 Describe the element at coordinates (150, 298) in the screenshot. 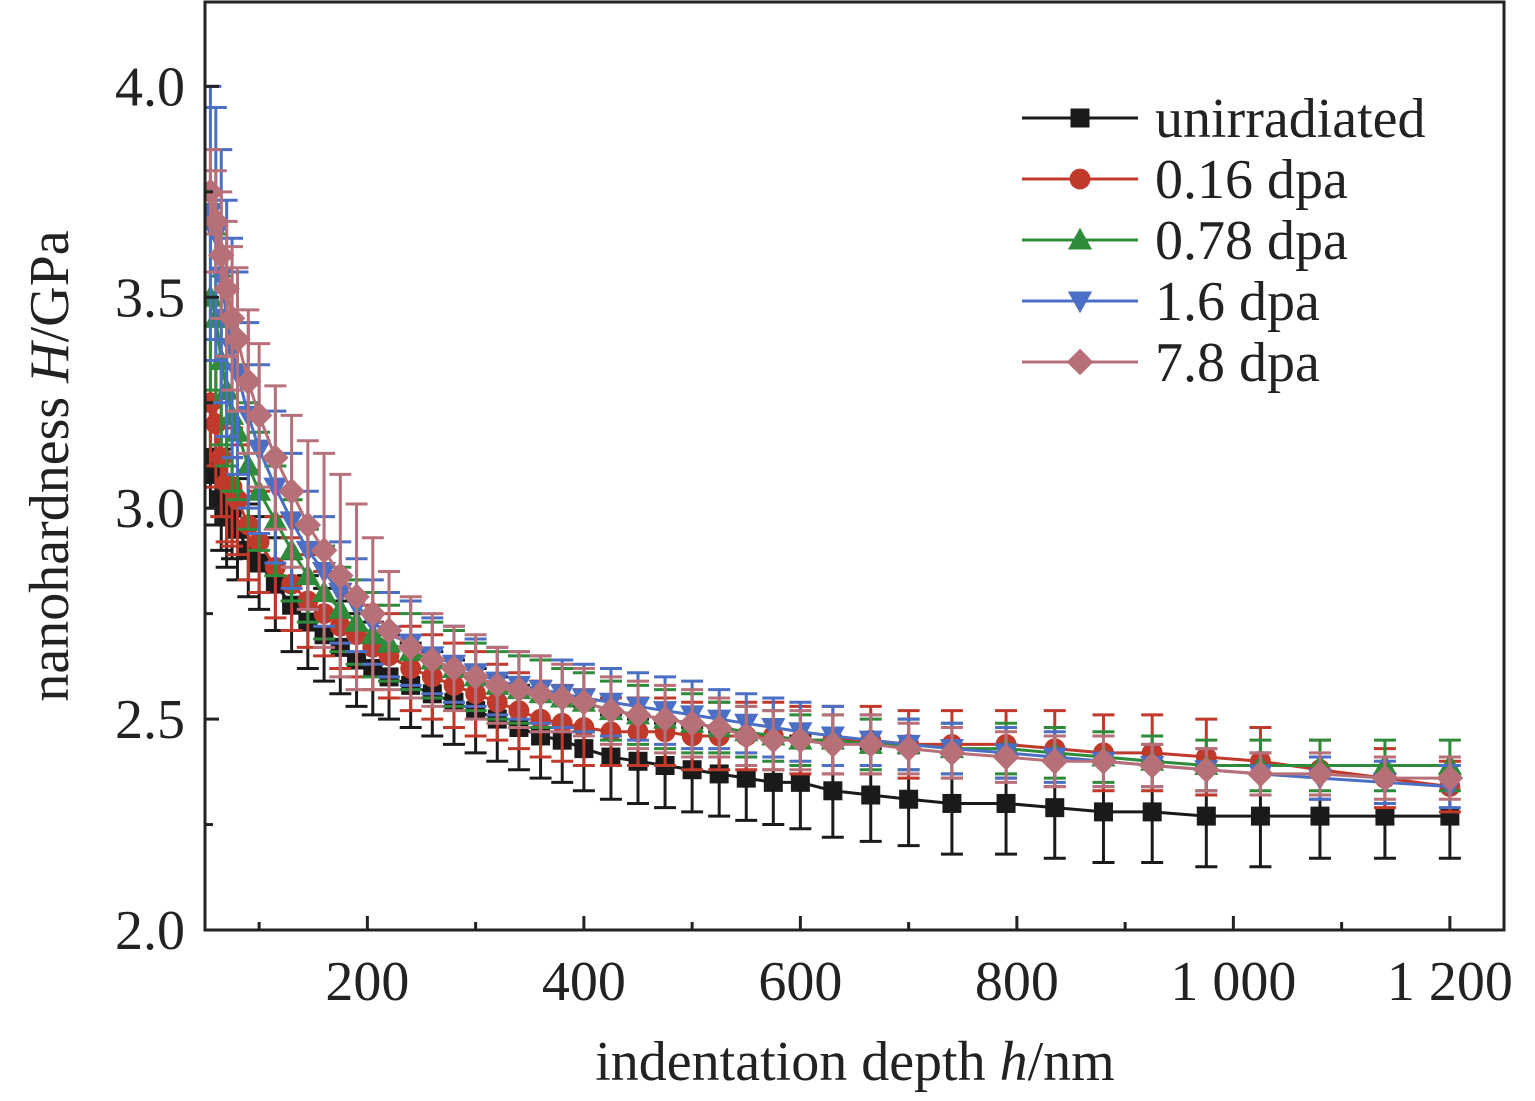

I see `y-tick-label: 3.5` at that location.